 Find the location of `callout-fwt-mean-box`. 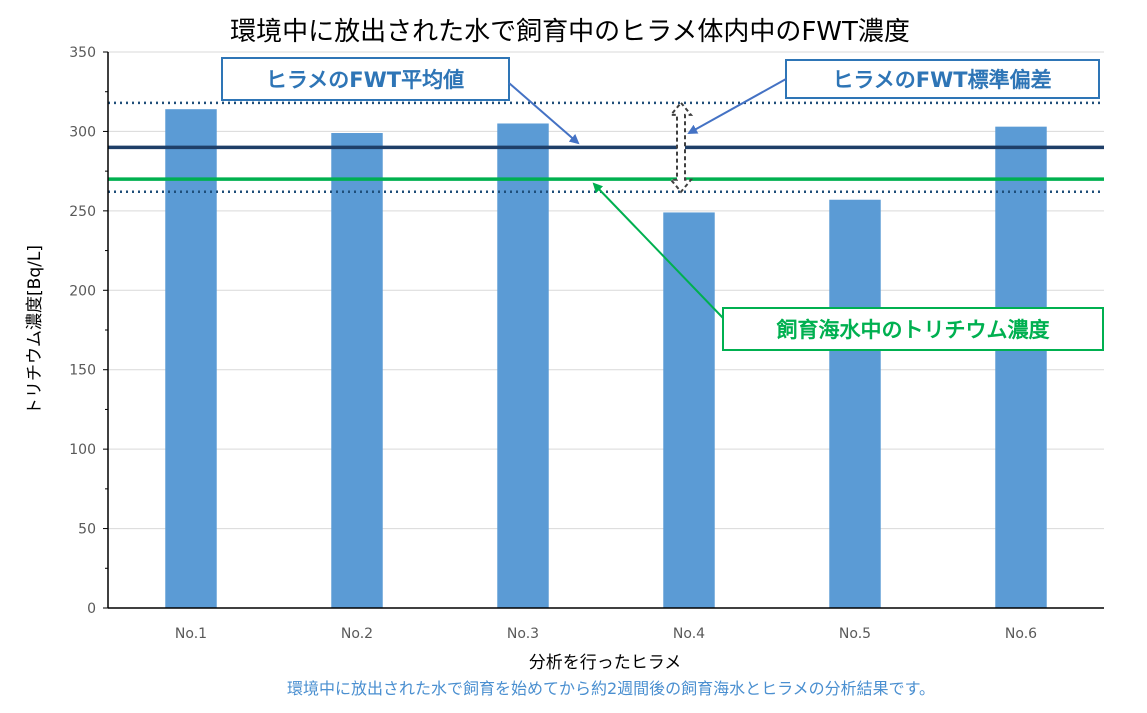

callout-fwt-mean-box is located at coordinates (365, 79).